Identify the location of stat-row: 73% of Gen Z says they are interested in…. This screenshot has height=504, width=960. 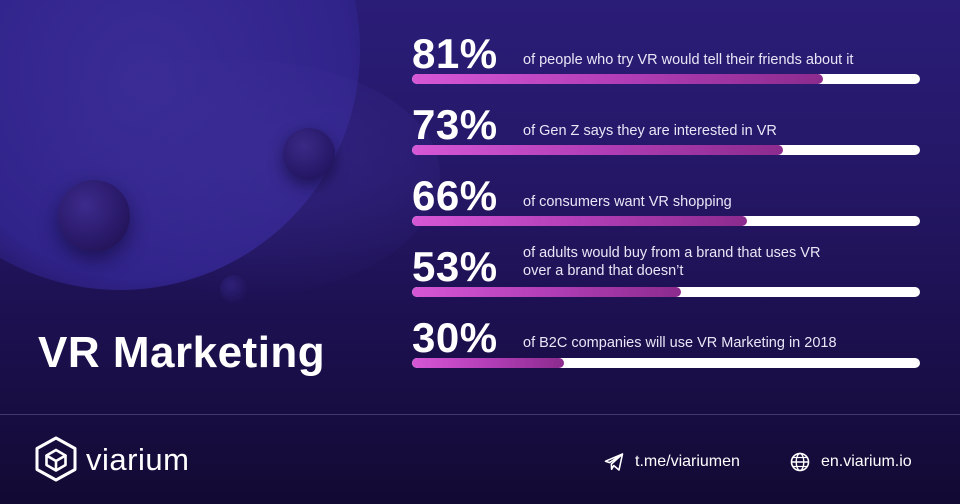
(666, 131).